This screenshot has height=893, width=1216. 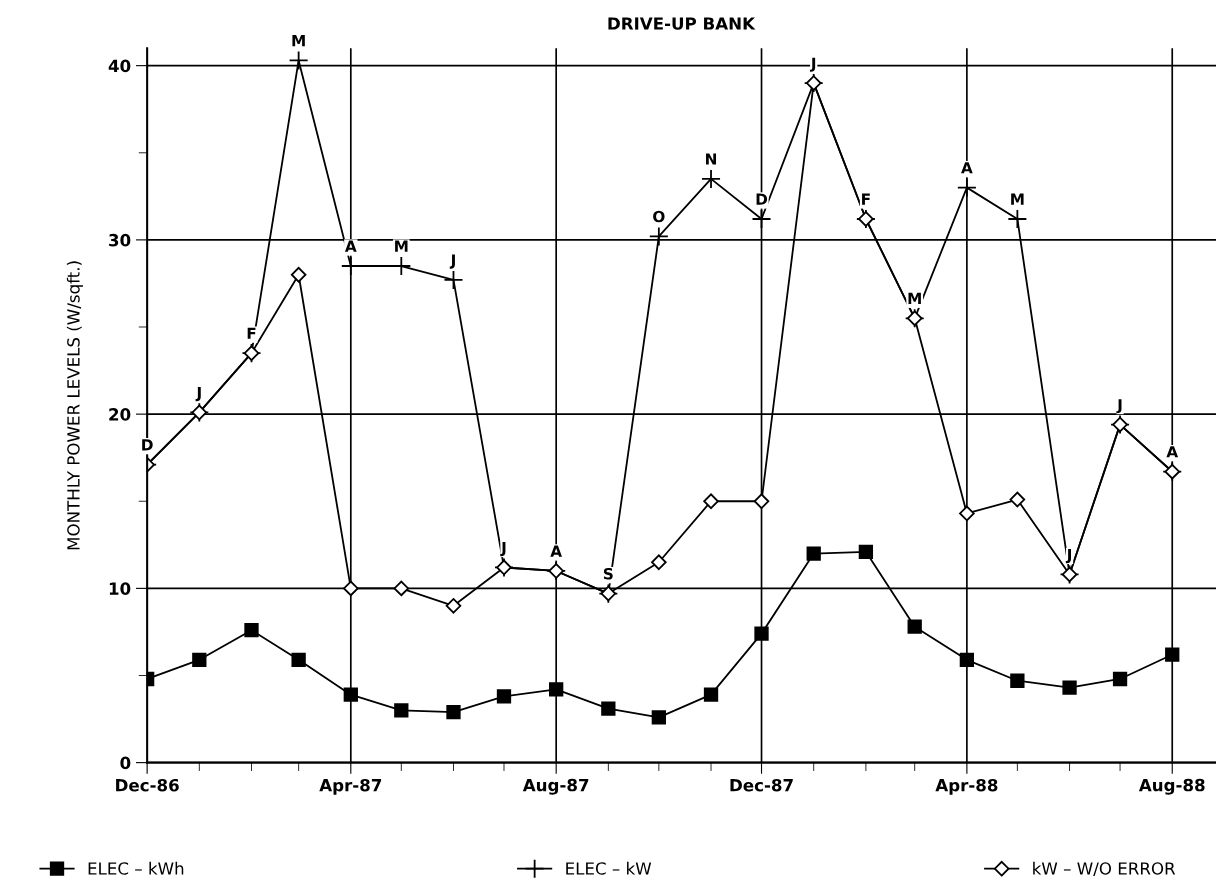 I want to click on chart-title: DRIVE-UP BANK, so click(x=682, y=23).